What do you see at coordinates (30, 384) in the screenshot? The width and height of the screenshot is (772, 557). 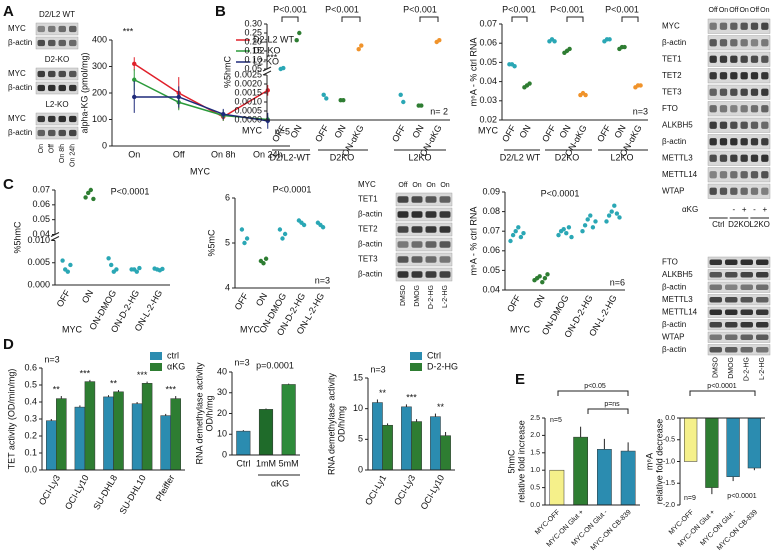 I see `y-tick-label: 0.5` at bounding box center [30, 384].